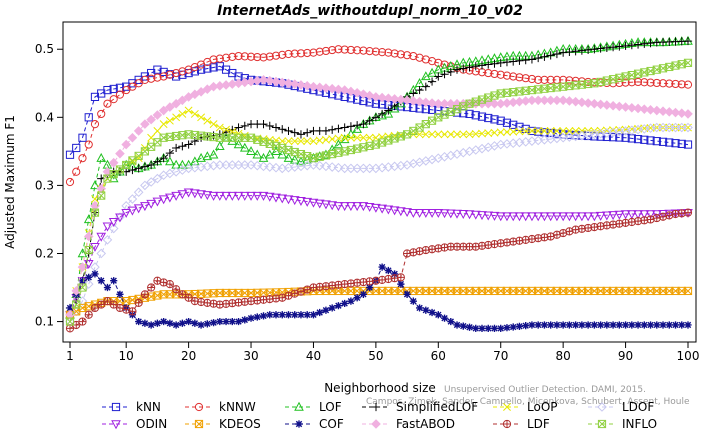 The width and height of the screenshot is (702, 434). What do you see at coordinates (70, 356) in the screenshot?
I see `x-tick-label: 1` at bounding box center [70, 356].